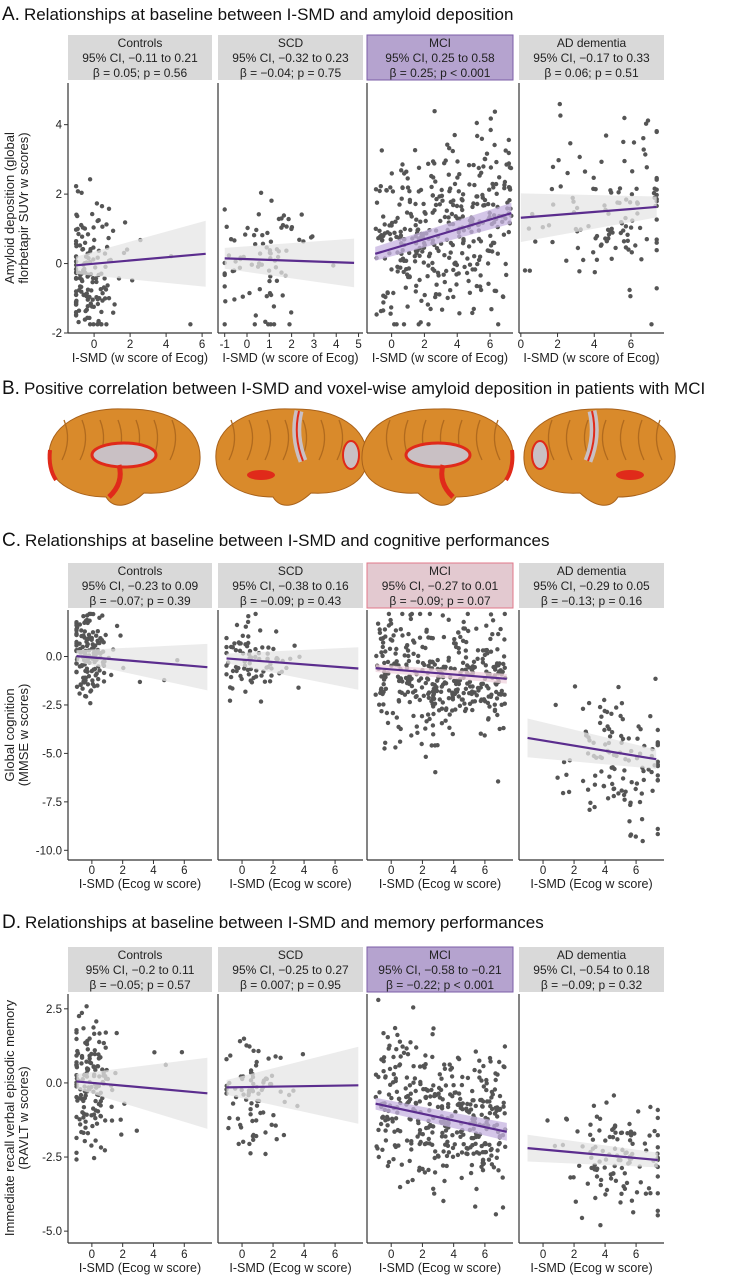 The width and height of the screenshot is (729, 1285). Describe the element at coordinates (140, 601) in the screenshot. I see `strip-stat: β = −0.07; p = 0.39` at that location.